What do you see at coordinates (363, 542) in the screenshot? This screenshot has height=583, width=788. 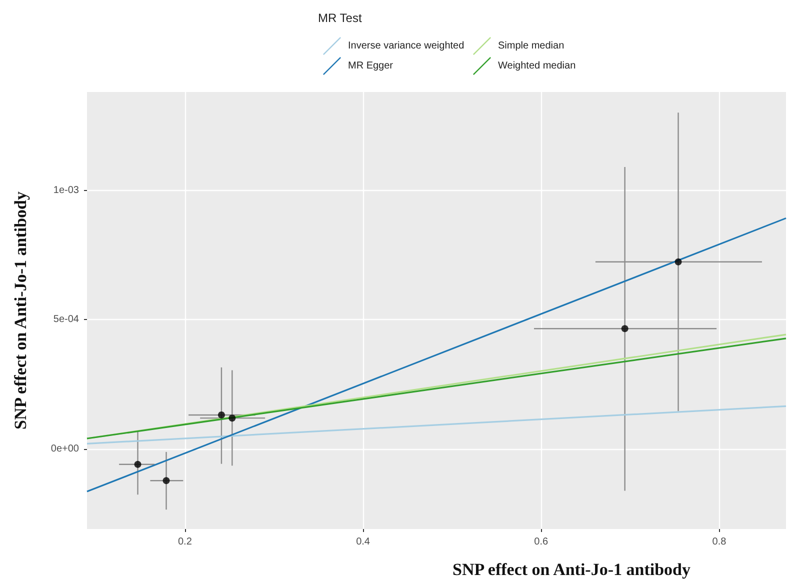 I see `x-tick-label: 0.4` at bounding box center [363, 542].